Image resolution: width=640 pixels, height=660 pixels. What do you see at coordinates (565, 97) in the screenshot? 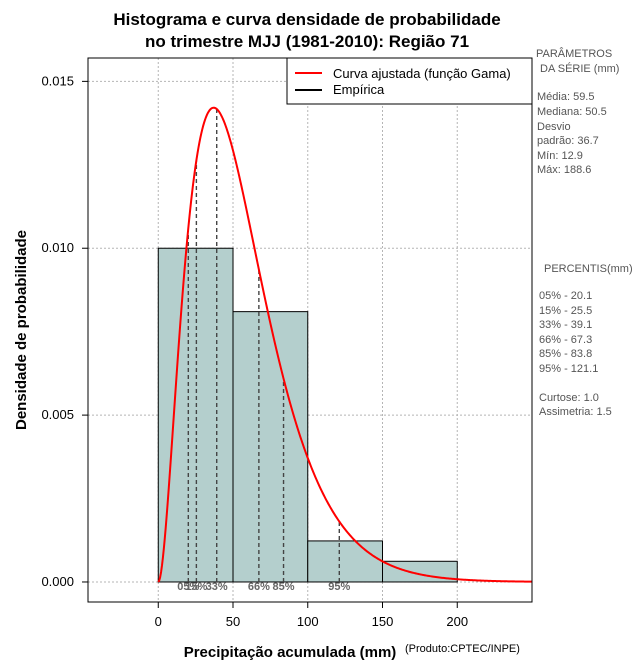
I see `stat-media: Média: 59.5` at bounding box center [565, 97].